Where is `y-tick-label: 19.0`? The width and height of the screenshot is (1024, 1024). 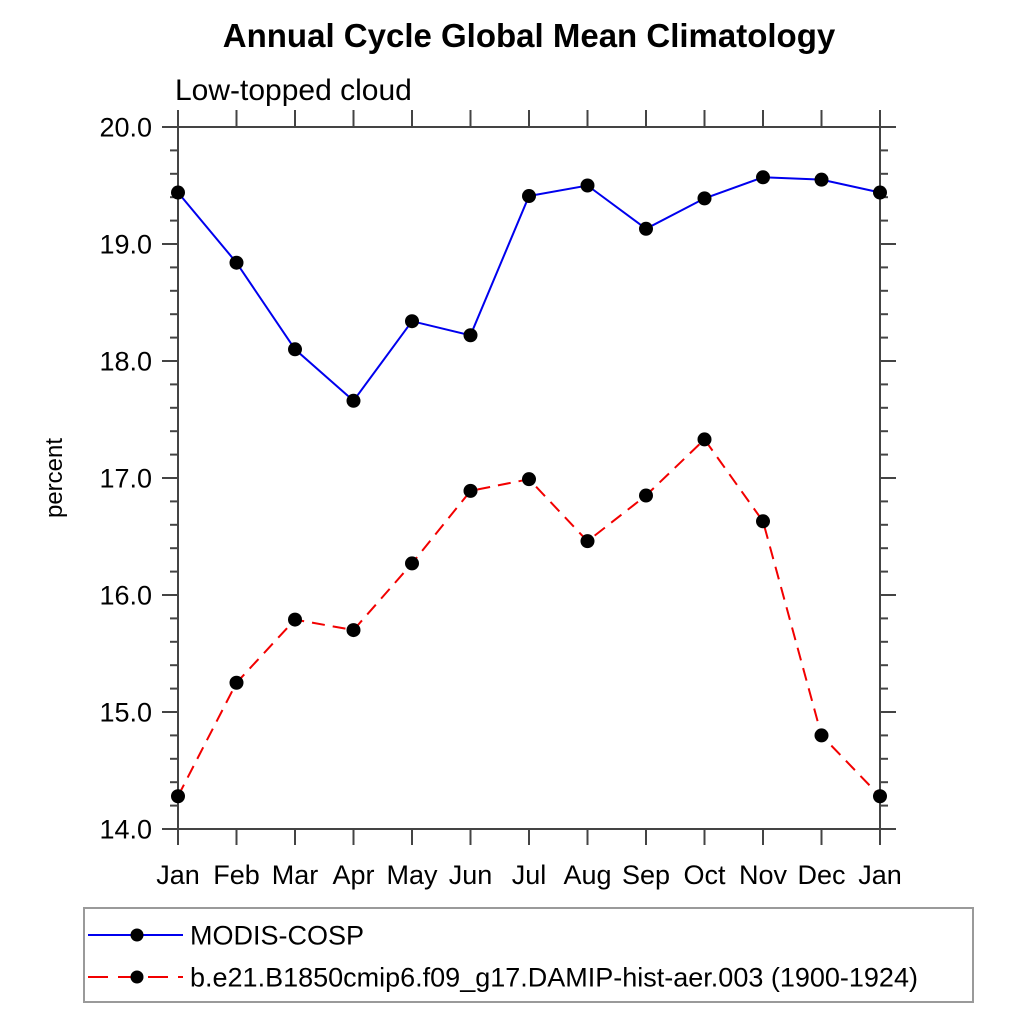 y-tick-label: 19.0 is located at coordinates (125, 245).